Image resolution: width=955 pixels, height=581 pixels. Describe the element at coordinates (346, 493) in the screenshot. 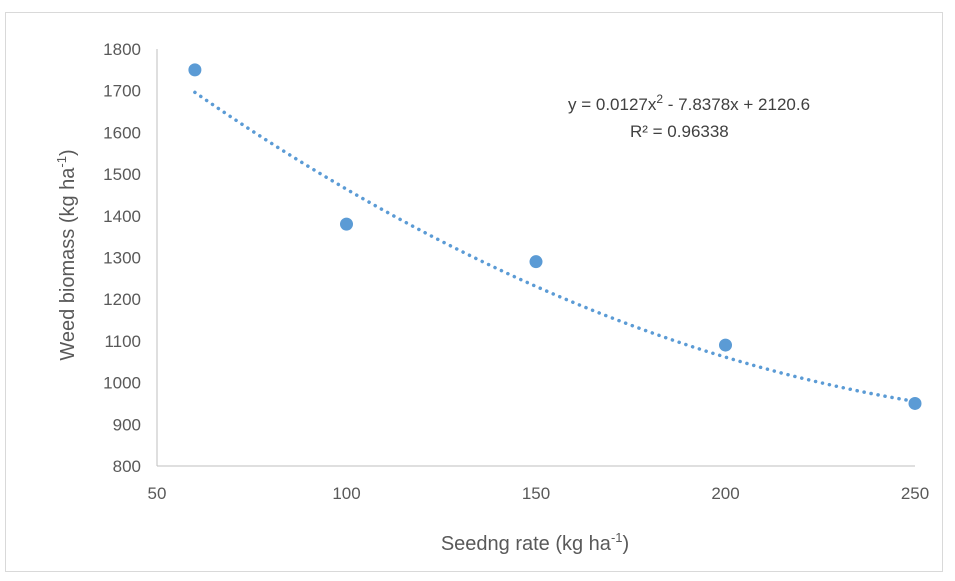

I see `x-tick-label: 100` at that location.